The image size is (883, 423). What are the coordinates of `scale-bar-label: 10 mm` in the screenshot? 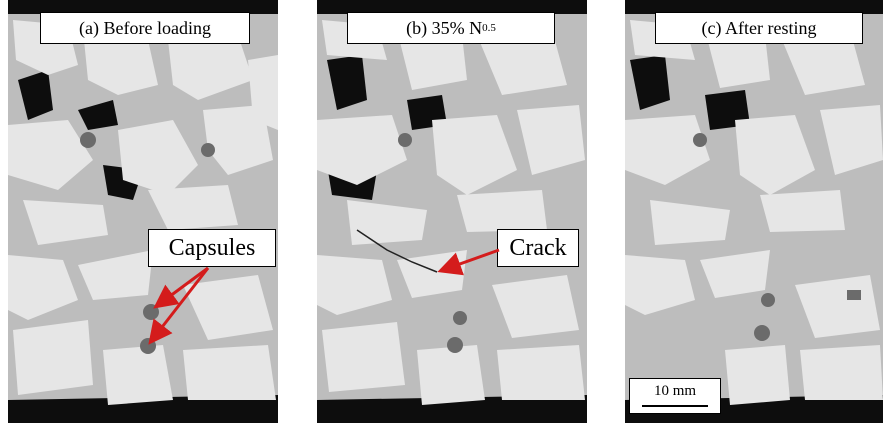 It's located at (675, 391).